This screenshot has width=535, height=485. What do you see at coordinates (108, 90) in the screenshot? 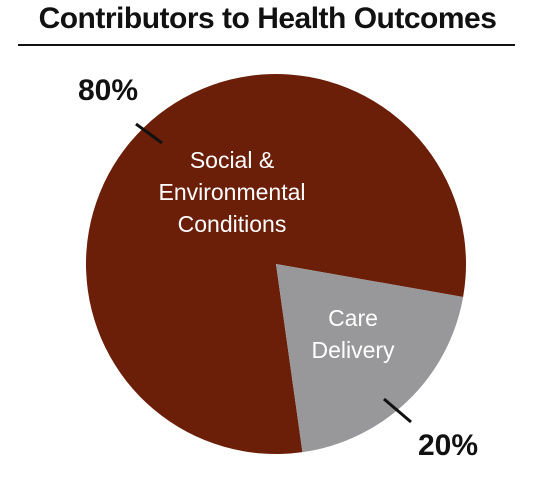
I see `value-label-social-environmental: 80%` at bounding box center [108, 90].